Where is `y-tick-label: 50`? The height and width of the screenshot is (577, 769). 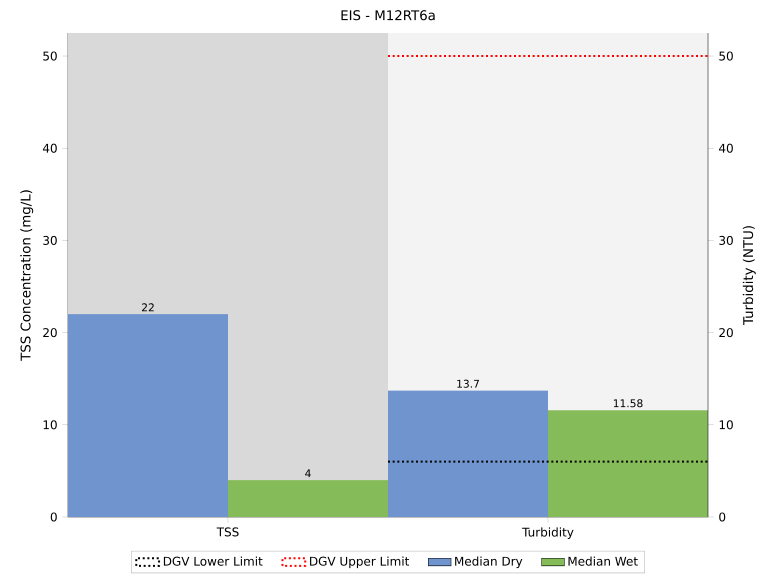
y-tick-label: 50 is located at coordinates (50, 56).